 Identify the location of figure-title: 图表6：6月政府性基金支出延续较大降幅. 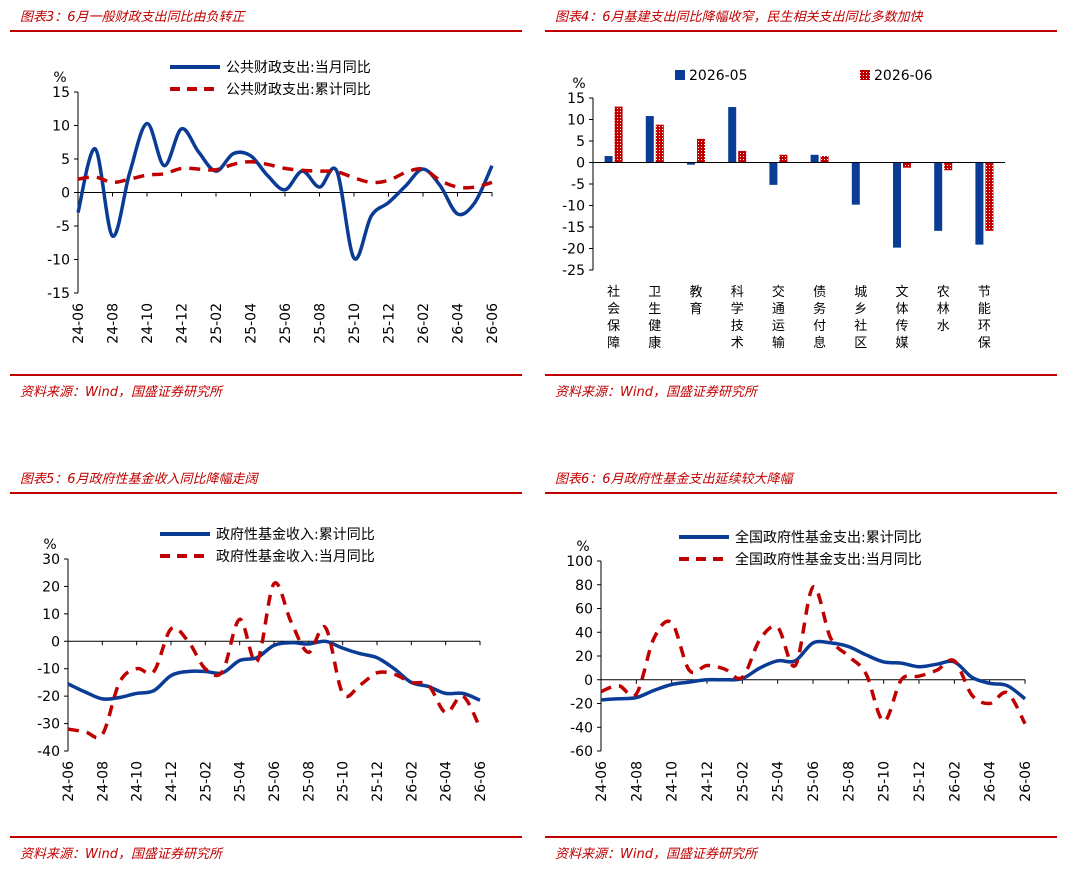
(674, 479).